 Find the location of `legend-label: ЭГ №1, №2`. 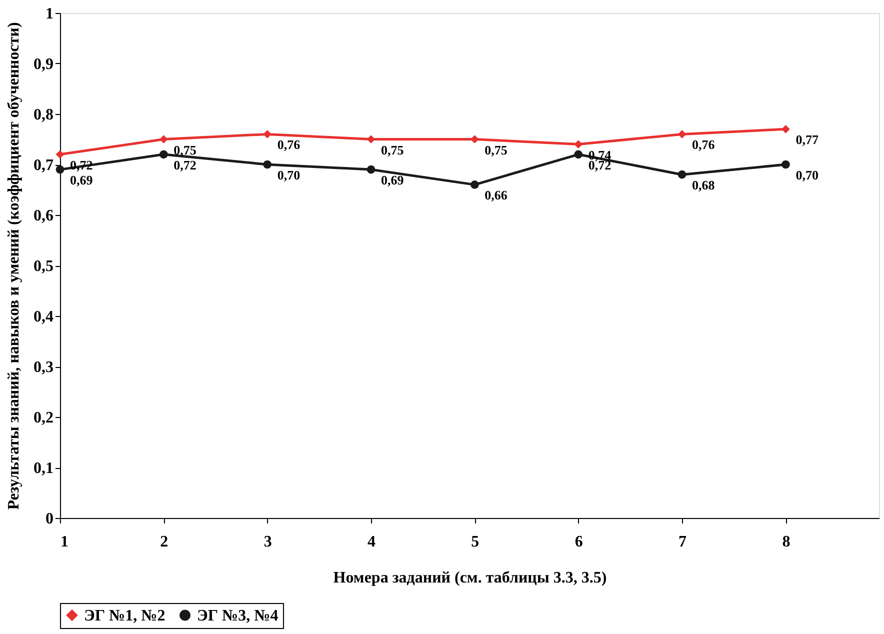

legend-label: ЭГ №1, №2 is located at coordinates (125, 615).